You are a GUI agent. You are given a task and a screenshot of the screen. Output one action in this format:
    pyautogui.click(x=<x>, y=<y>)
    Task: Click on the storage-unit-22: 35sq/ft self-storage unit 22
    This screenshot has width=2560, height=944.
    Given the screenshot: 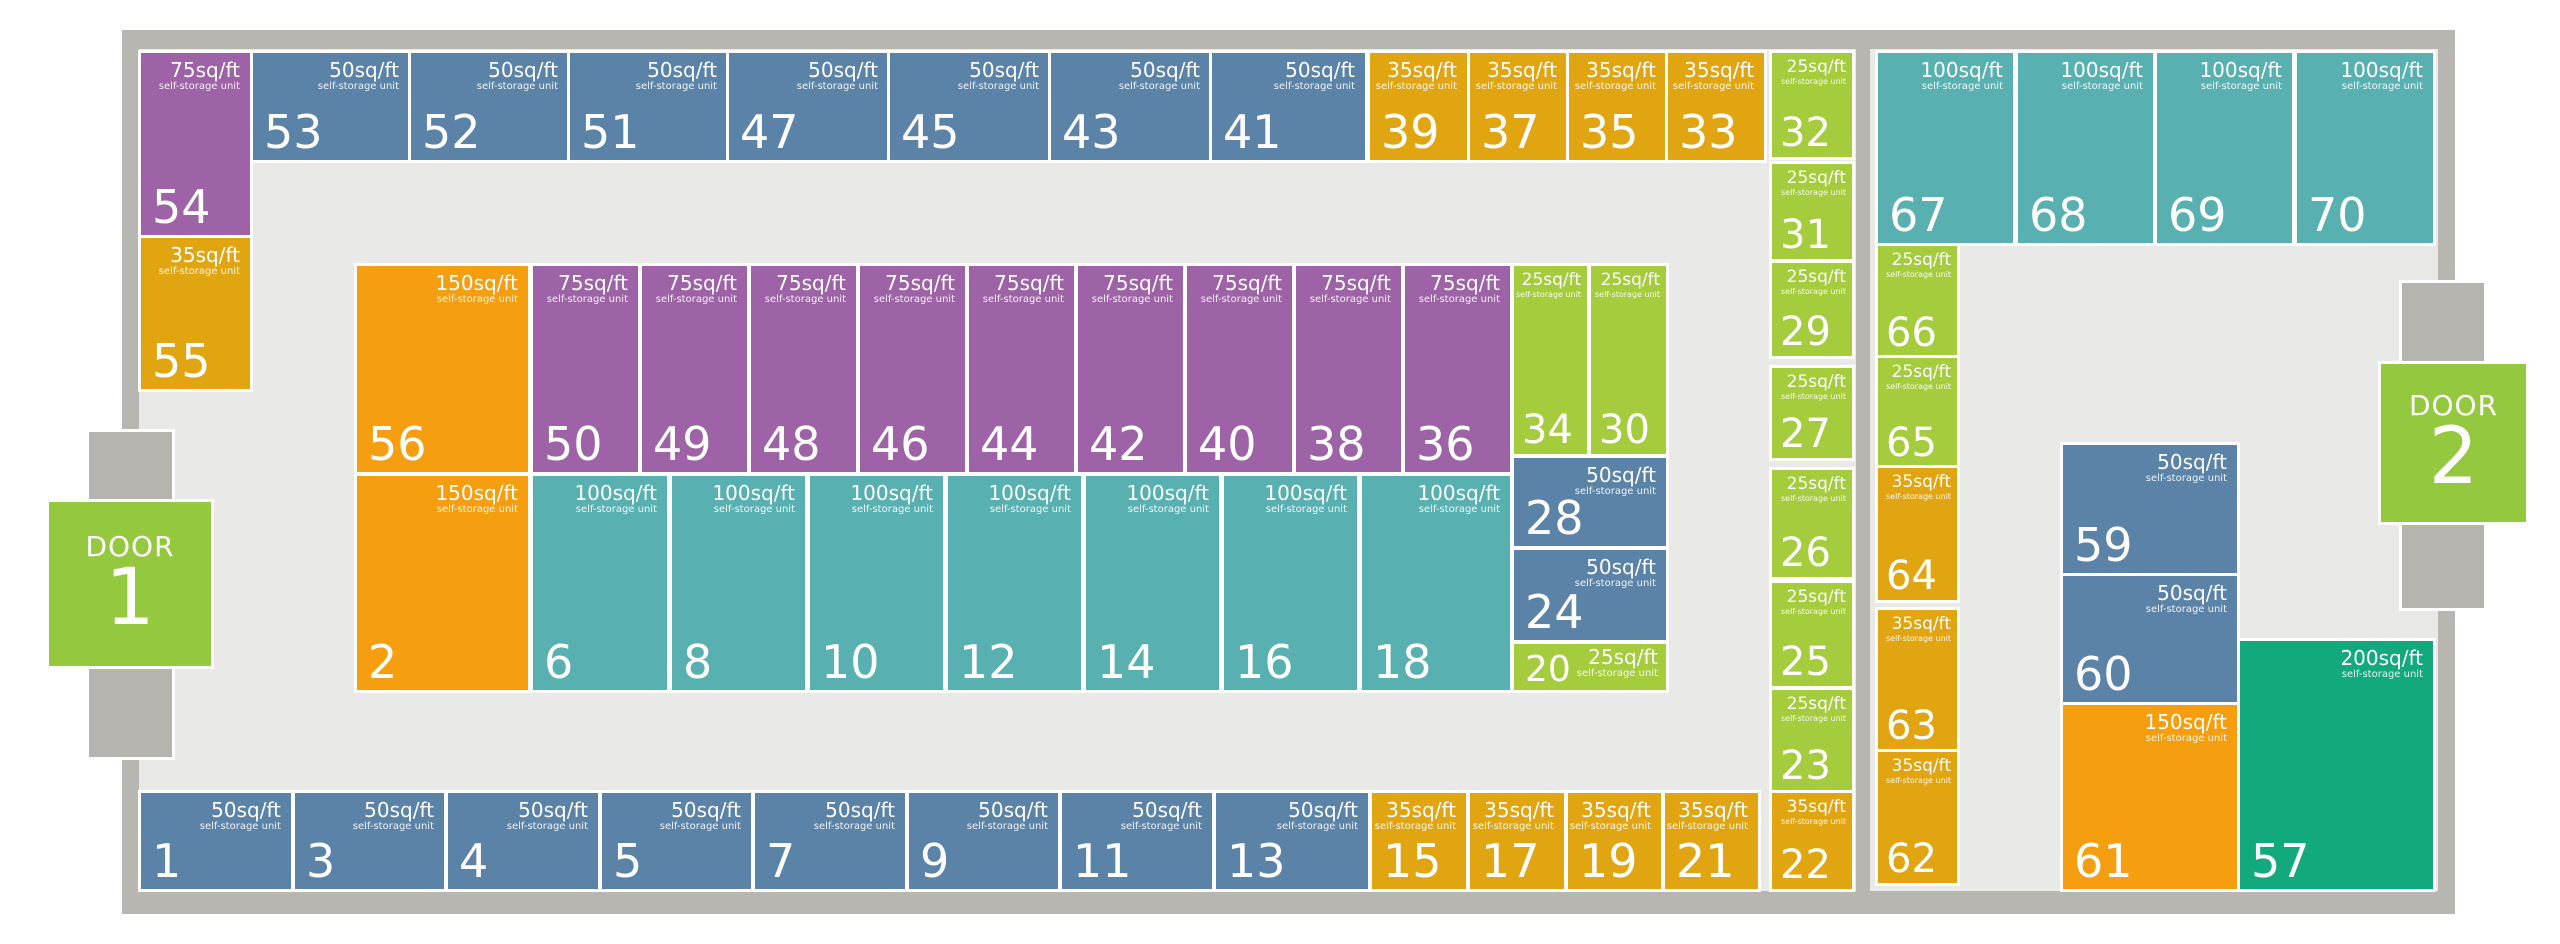 What is the action you would take?
    pyautogui.click(x=1812, y=841)
    